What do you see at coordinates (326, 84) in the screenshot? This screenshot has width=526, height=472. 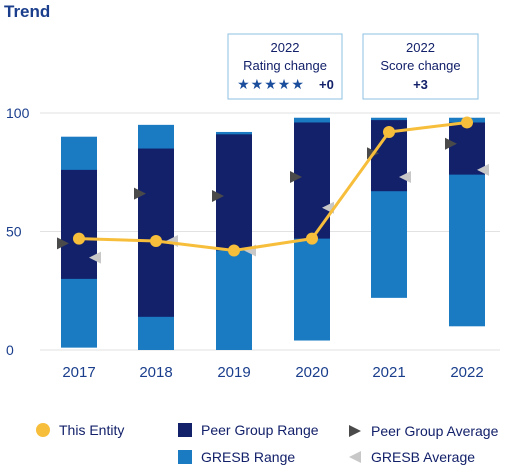 I see `callout-value: +0` at bounding box center [326, 84].